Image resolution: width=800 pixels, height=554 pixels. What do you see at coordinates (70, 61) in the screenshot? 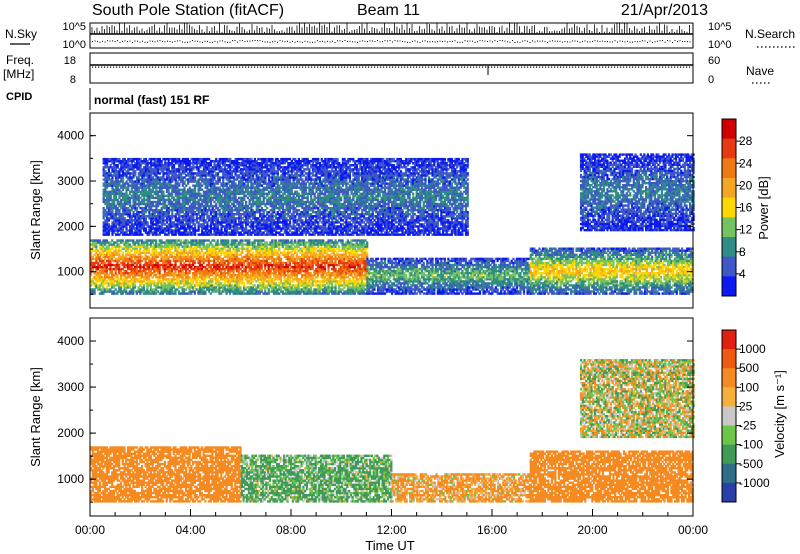
I see `freq-tick-top: 18` at bounding box center [70, 61].